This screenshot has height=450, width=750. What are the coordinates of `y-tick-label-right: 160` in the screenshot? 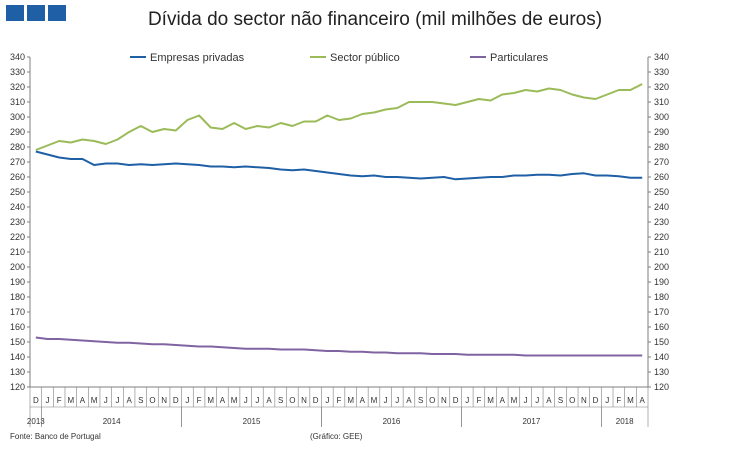 It's located at (661, 327).